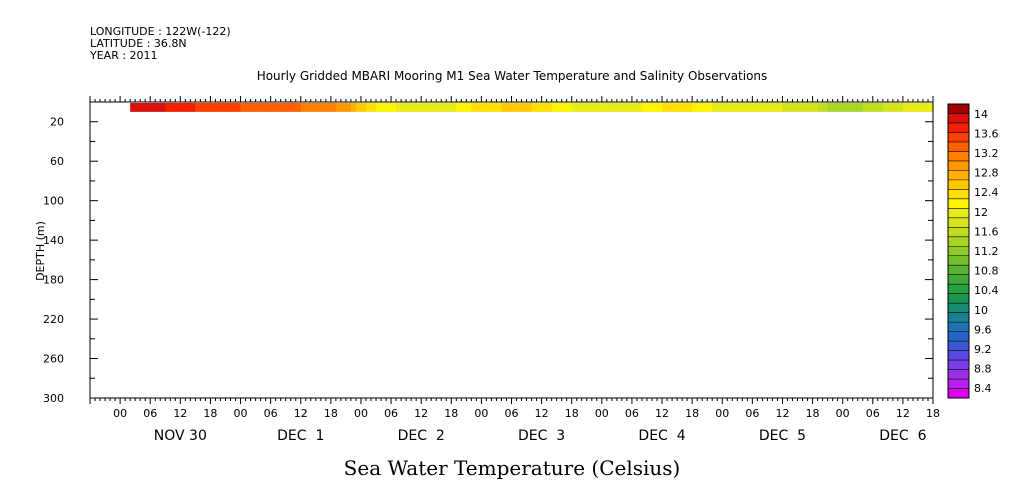 This screenshot has width=1009, height=504. I want to click on colorbar-label: 11.6, so click(986, 231).